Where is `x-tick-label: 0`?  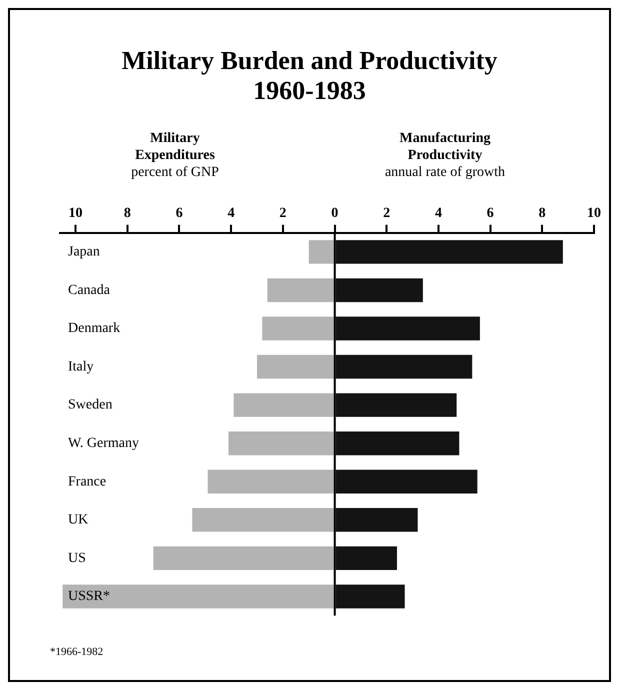
x-tick-label: 0 is located at coordinates (334, 214).